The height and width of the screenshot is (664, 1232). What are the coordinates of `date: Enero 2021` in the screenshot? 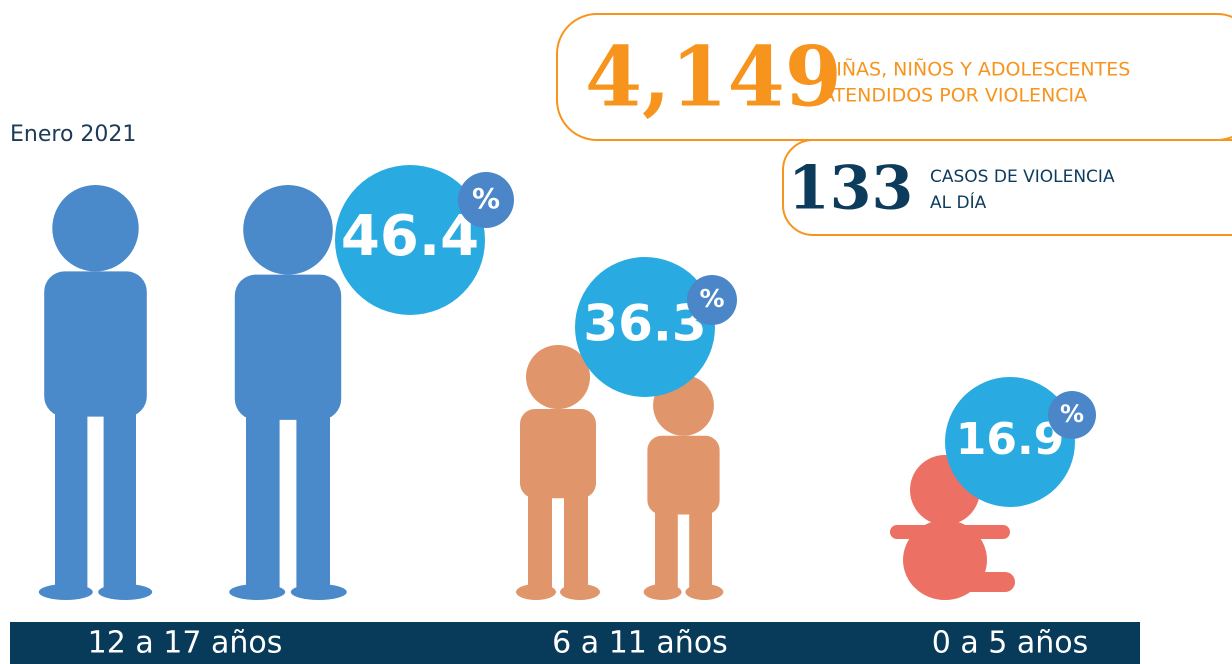 It's located at (73, 134).